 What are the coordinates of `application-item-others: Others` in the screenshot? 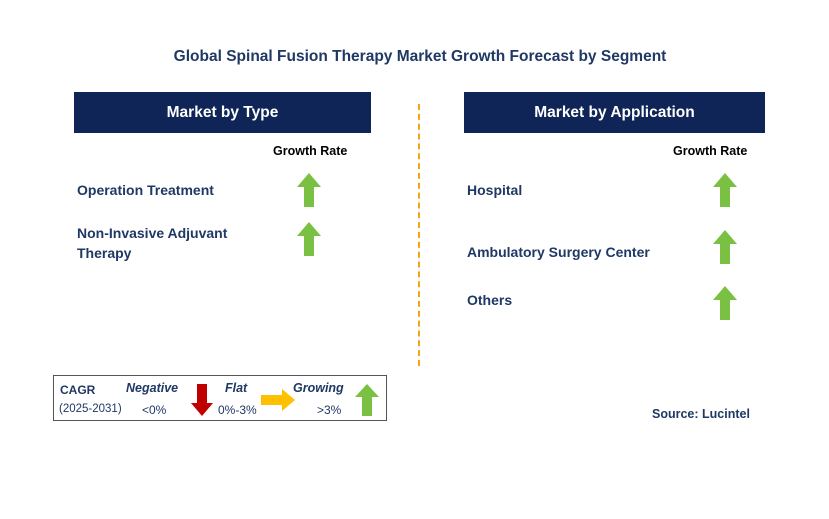 It's located at (490, 300).